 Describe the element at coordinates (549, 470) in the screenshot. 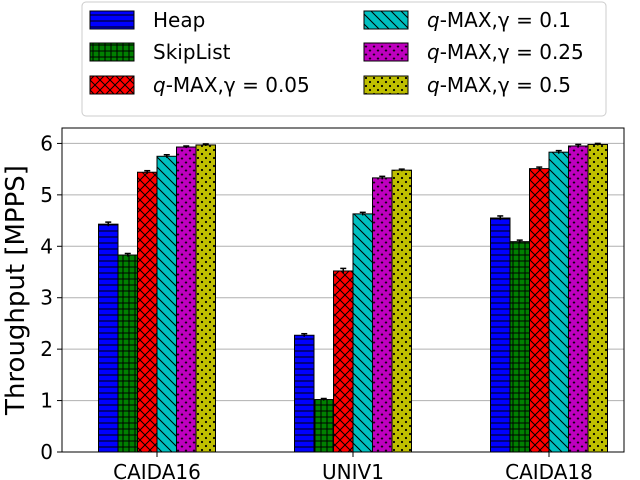

I see `x-tick-label: CAIDA18` at that location.